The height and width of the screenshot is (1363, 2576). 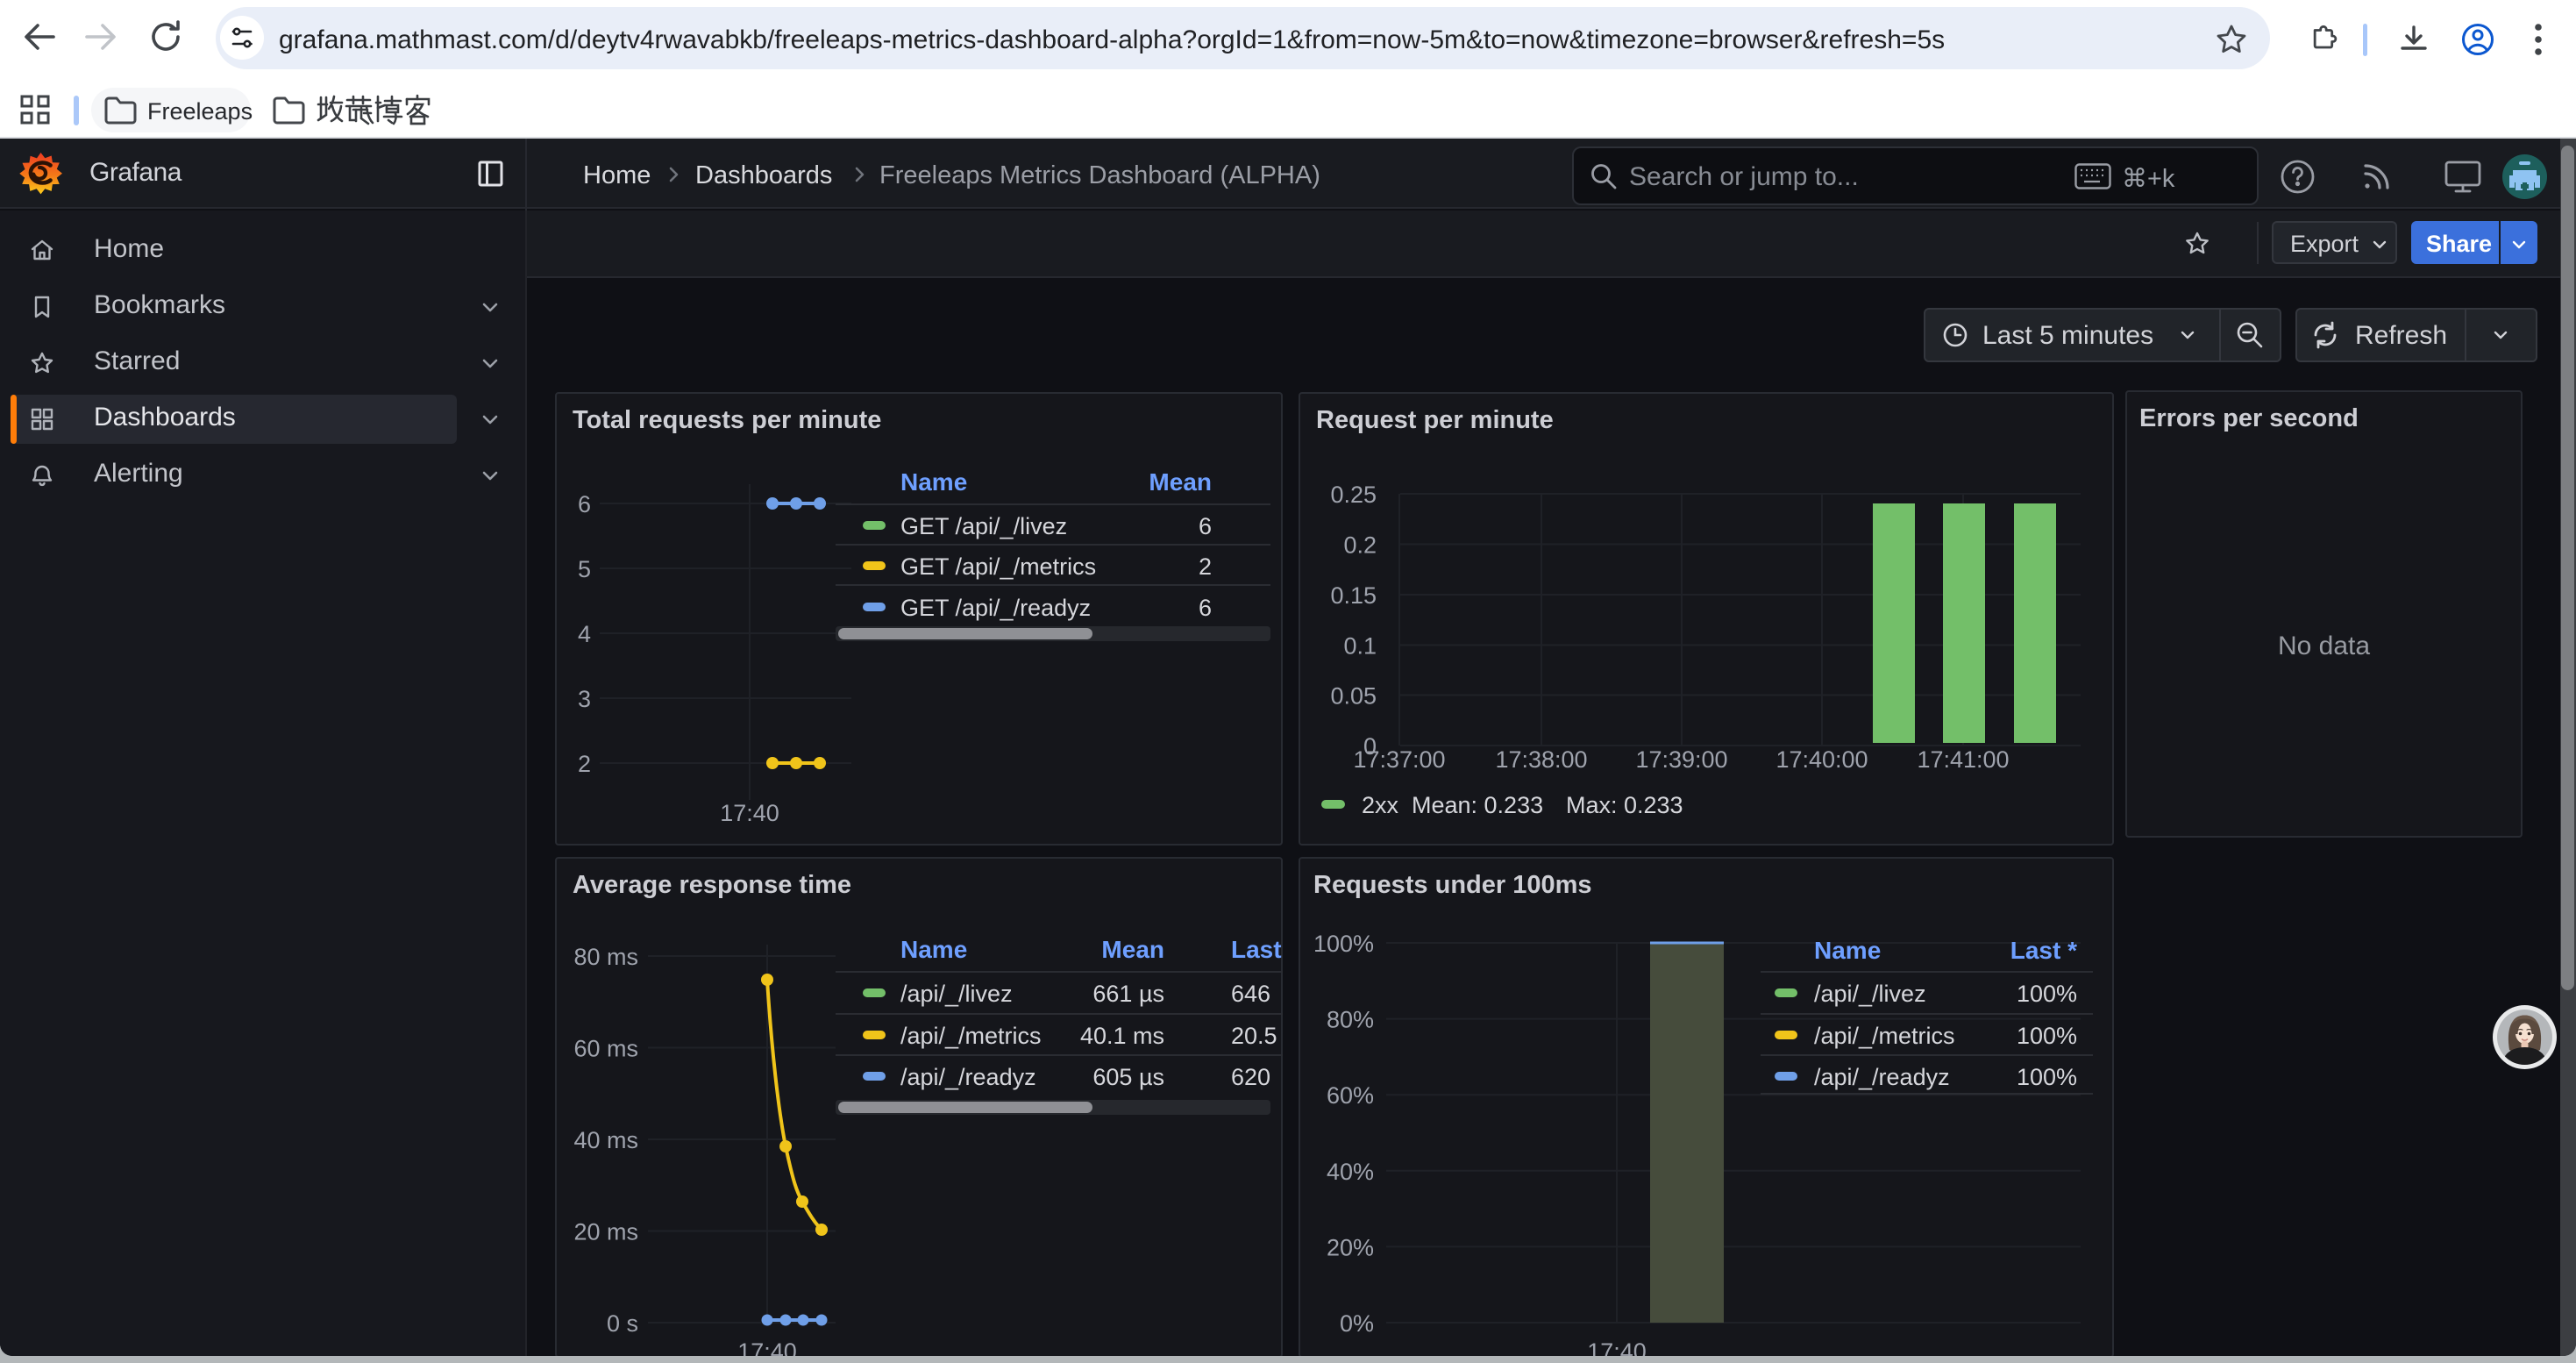 I want to click on svg-text: 20.5 m, so click(x=1257, y=1036).